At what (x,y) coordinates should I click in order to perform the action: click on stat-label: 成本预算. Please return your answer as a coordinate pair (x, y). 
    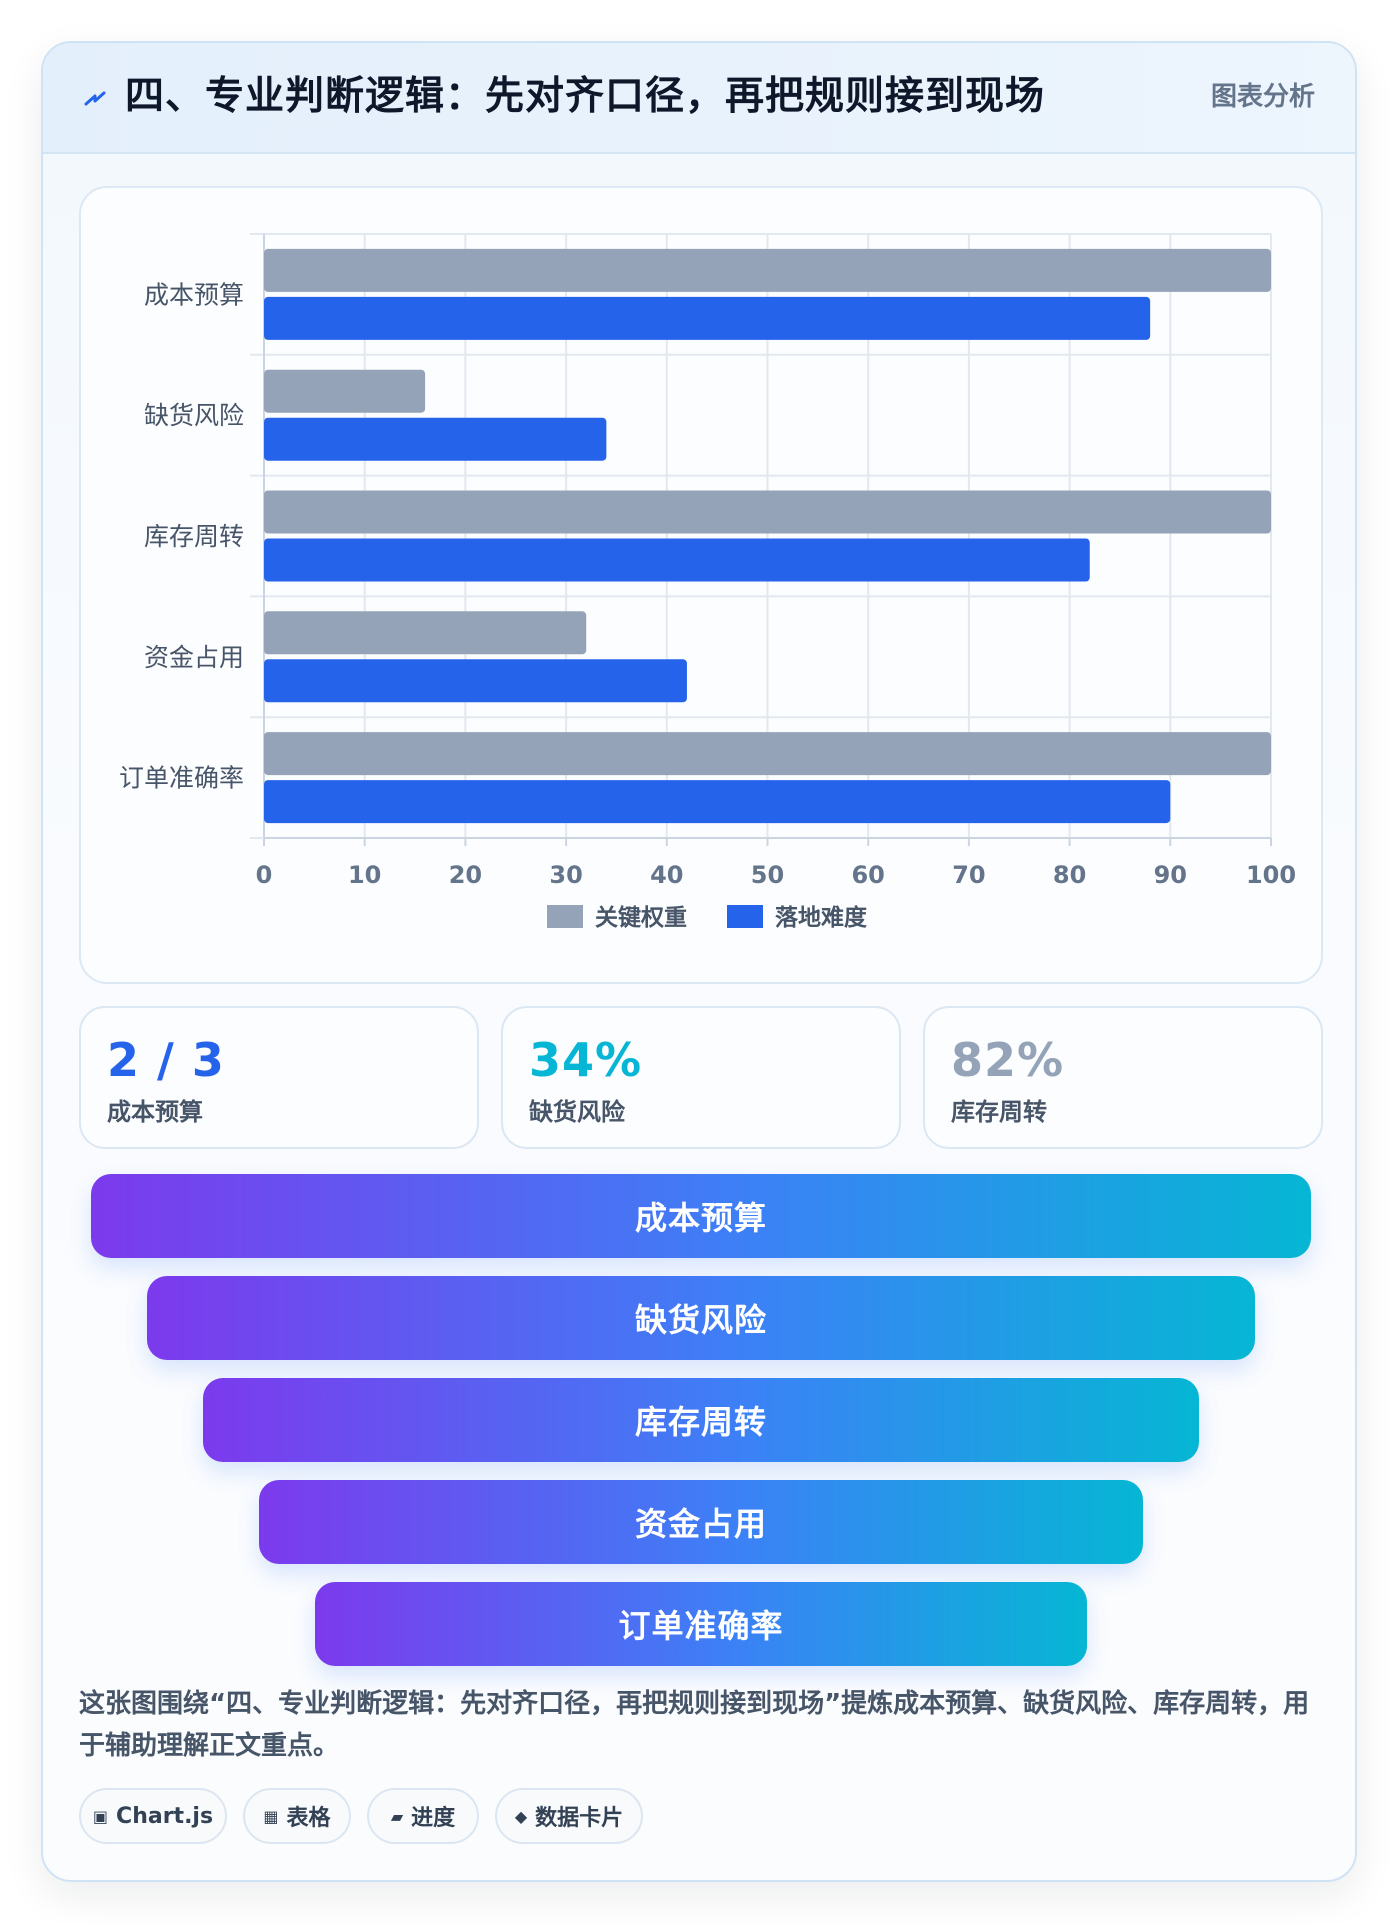
    Looking at the image, I should click on (155, 1112).